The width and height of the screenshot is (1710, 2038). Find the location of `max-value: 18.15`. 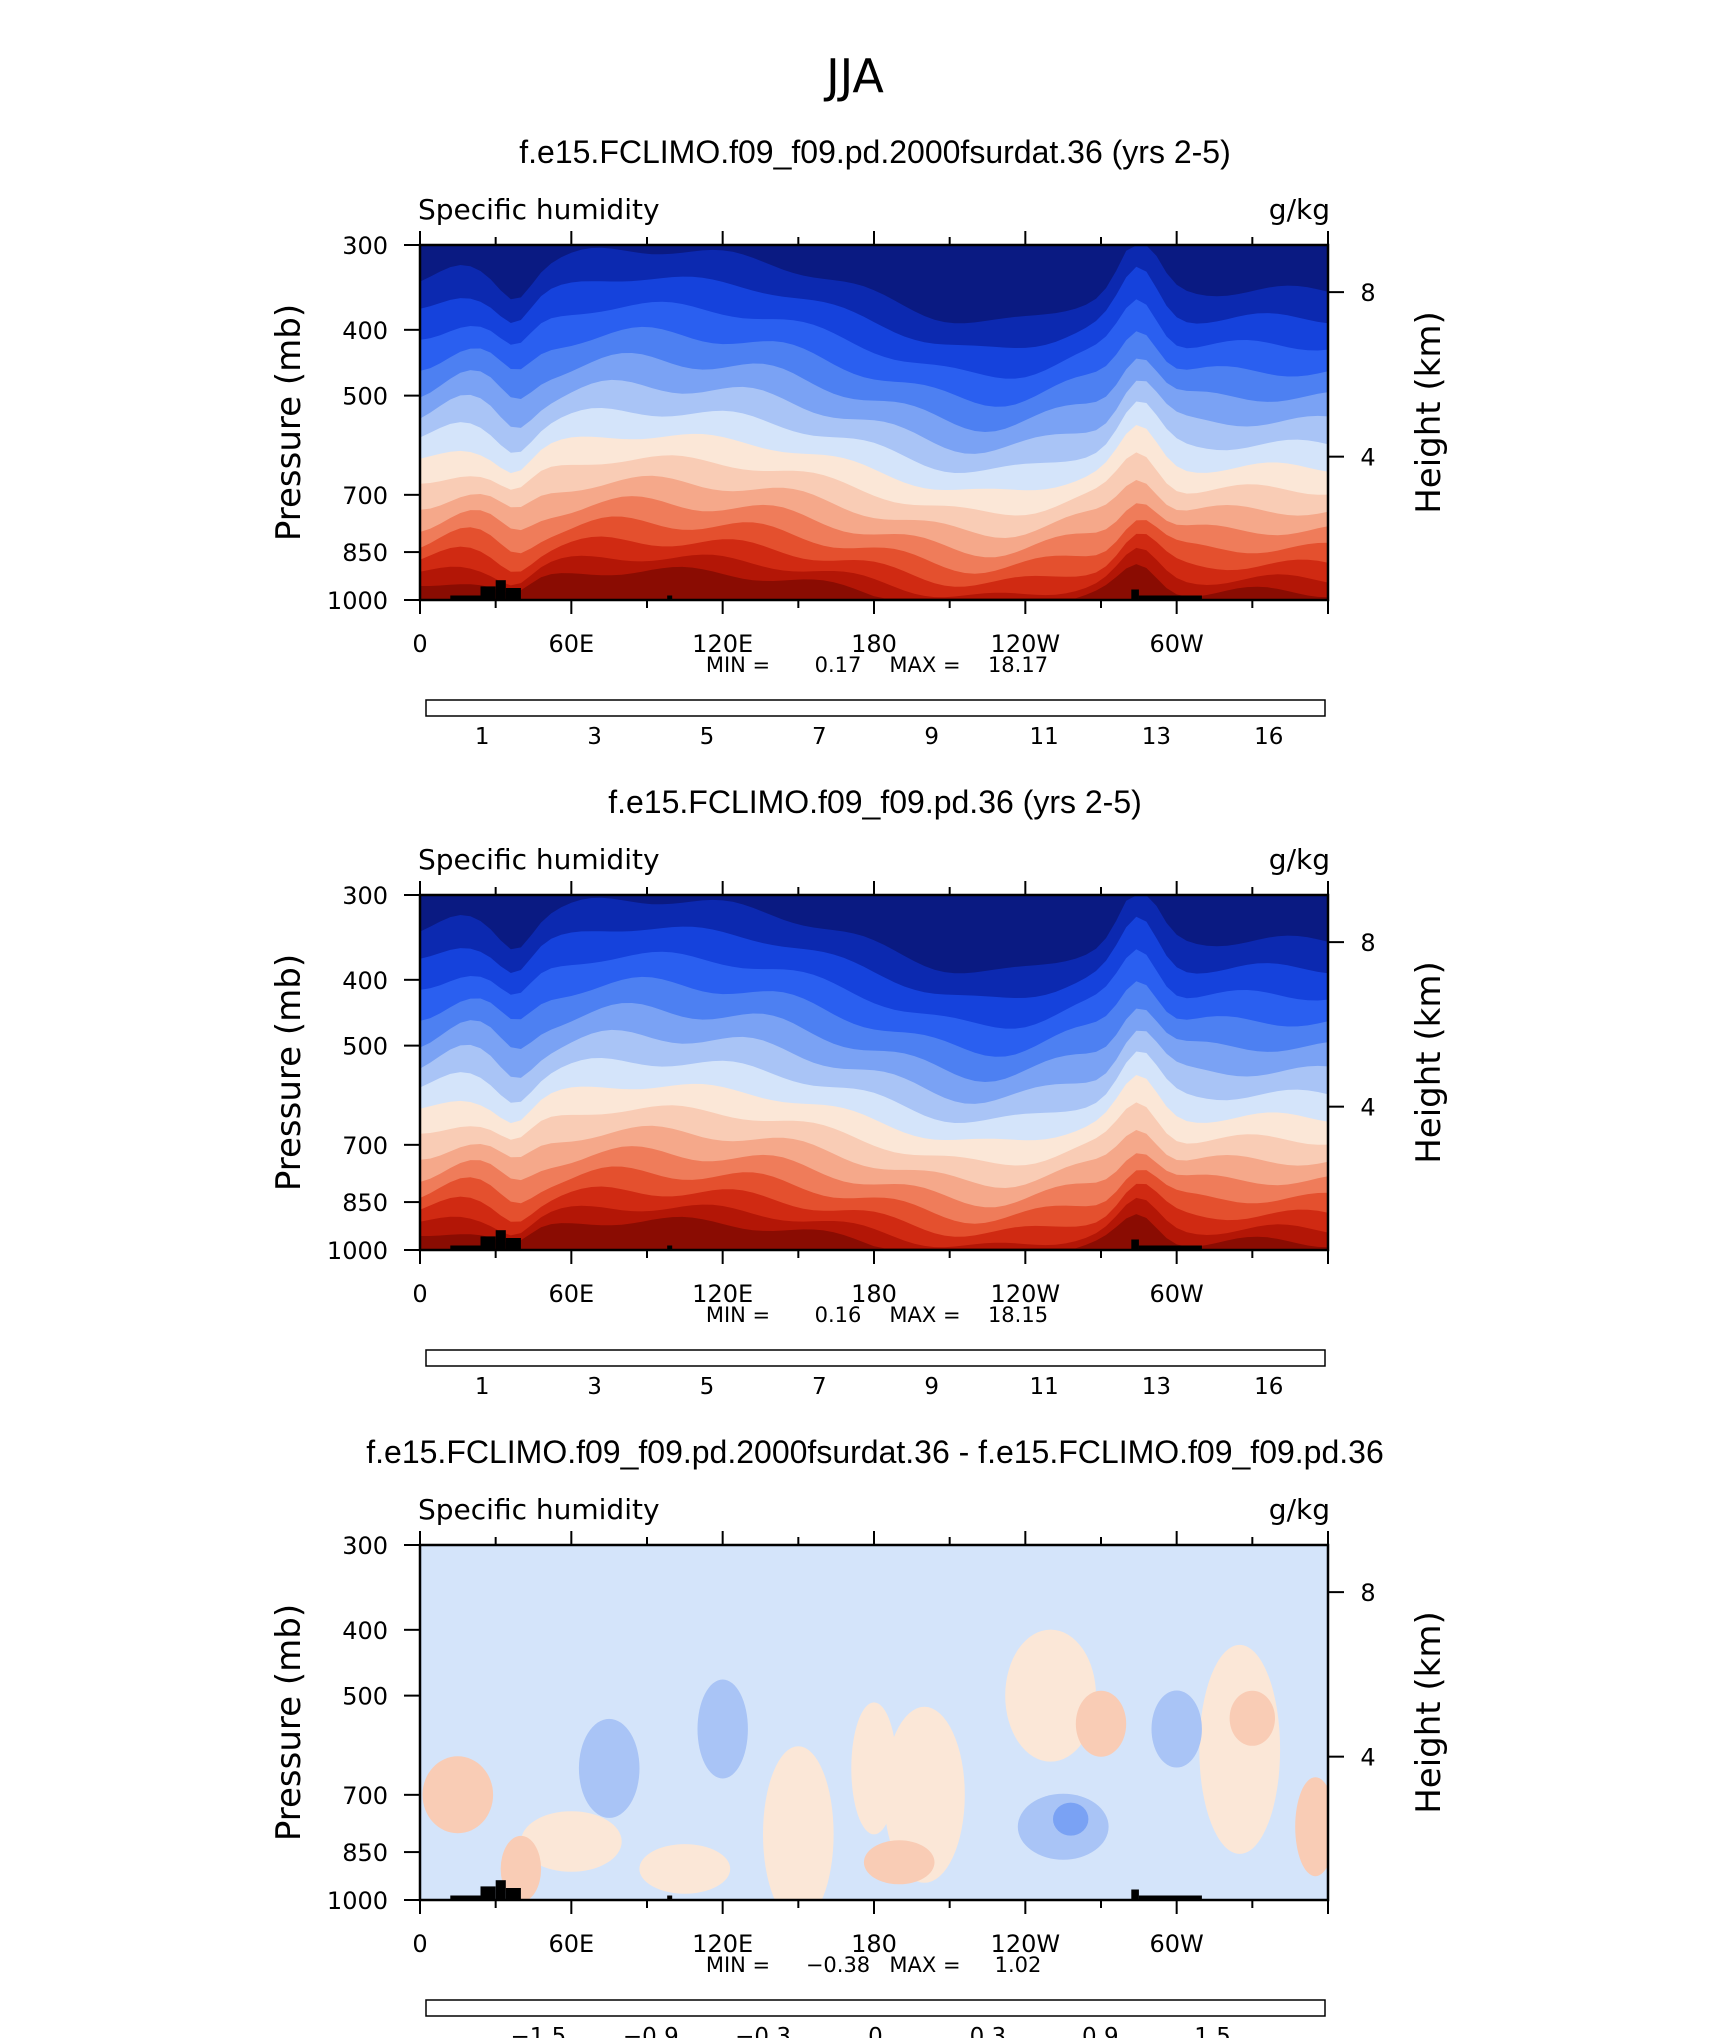

max-value: 18.15 is located at coordinates (1018, 1315).